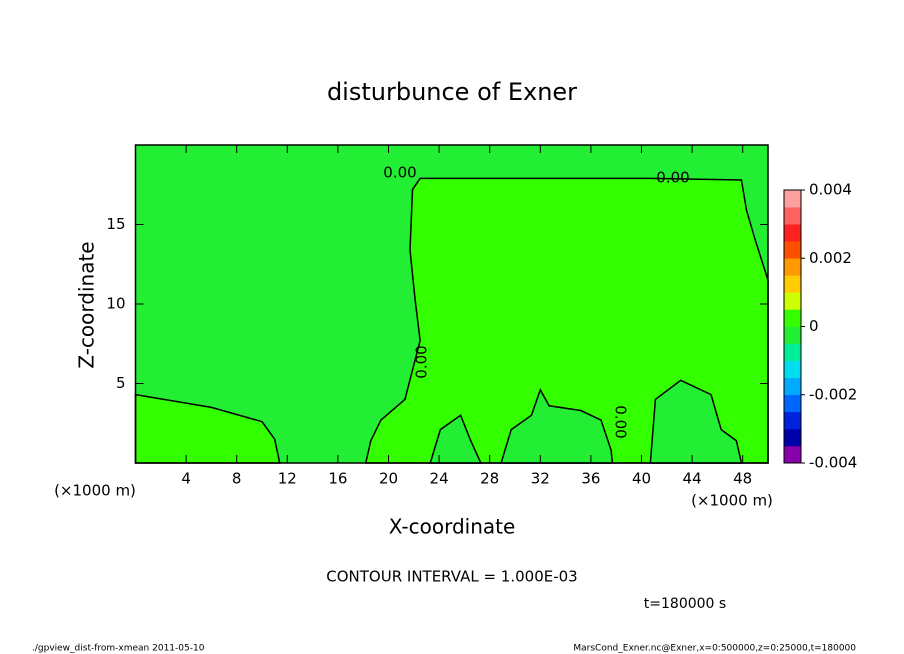 This screenshot has height=654, width=904. What do you see at coordinates (118, 649) in the screenshot?
I see `footer-left: ./gpview_dist-from-xmean 2011-05-10` at bounding box center [118, 649].